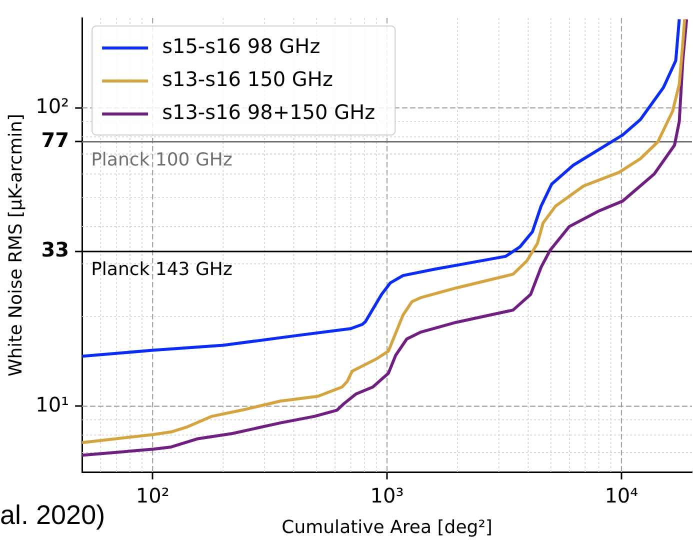 The width and height of the screenshot is (693, 541). What do you see at coordinates (621, 496) in the screenshot?
I see `x-tick-label: 10⁴` at bounding box center [621, 496].